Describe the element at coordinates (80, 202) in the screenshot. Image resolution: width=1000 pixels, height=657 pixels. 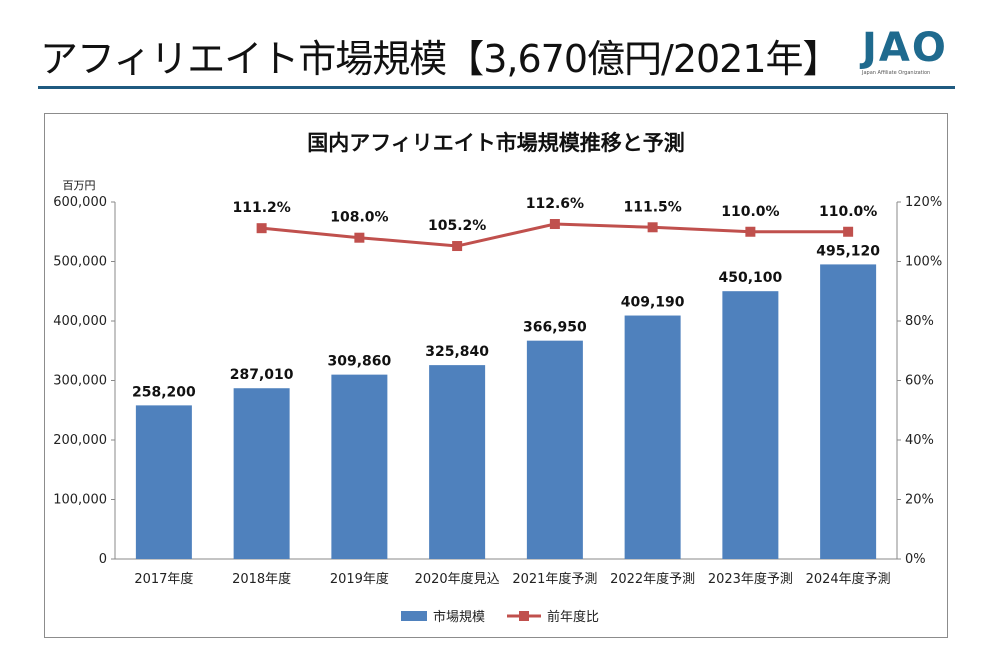
I see `y-tick-label: 600,000` at that location.